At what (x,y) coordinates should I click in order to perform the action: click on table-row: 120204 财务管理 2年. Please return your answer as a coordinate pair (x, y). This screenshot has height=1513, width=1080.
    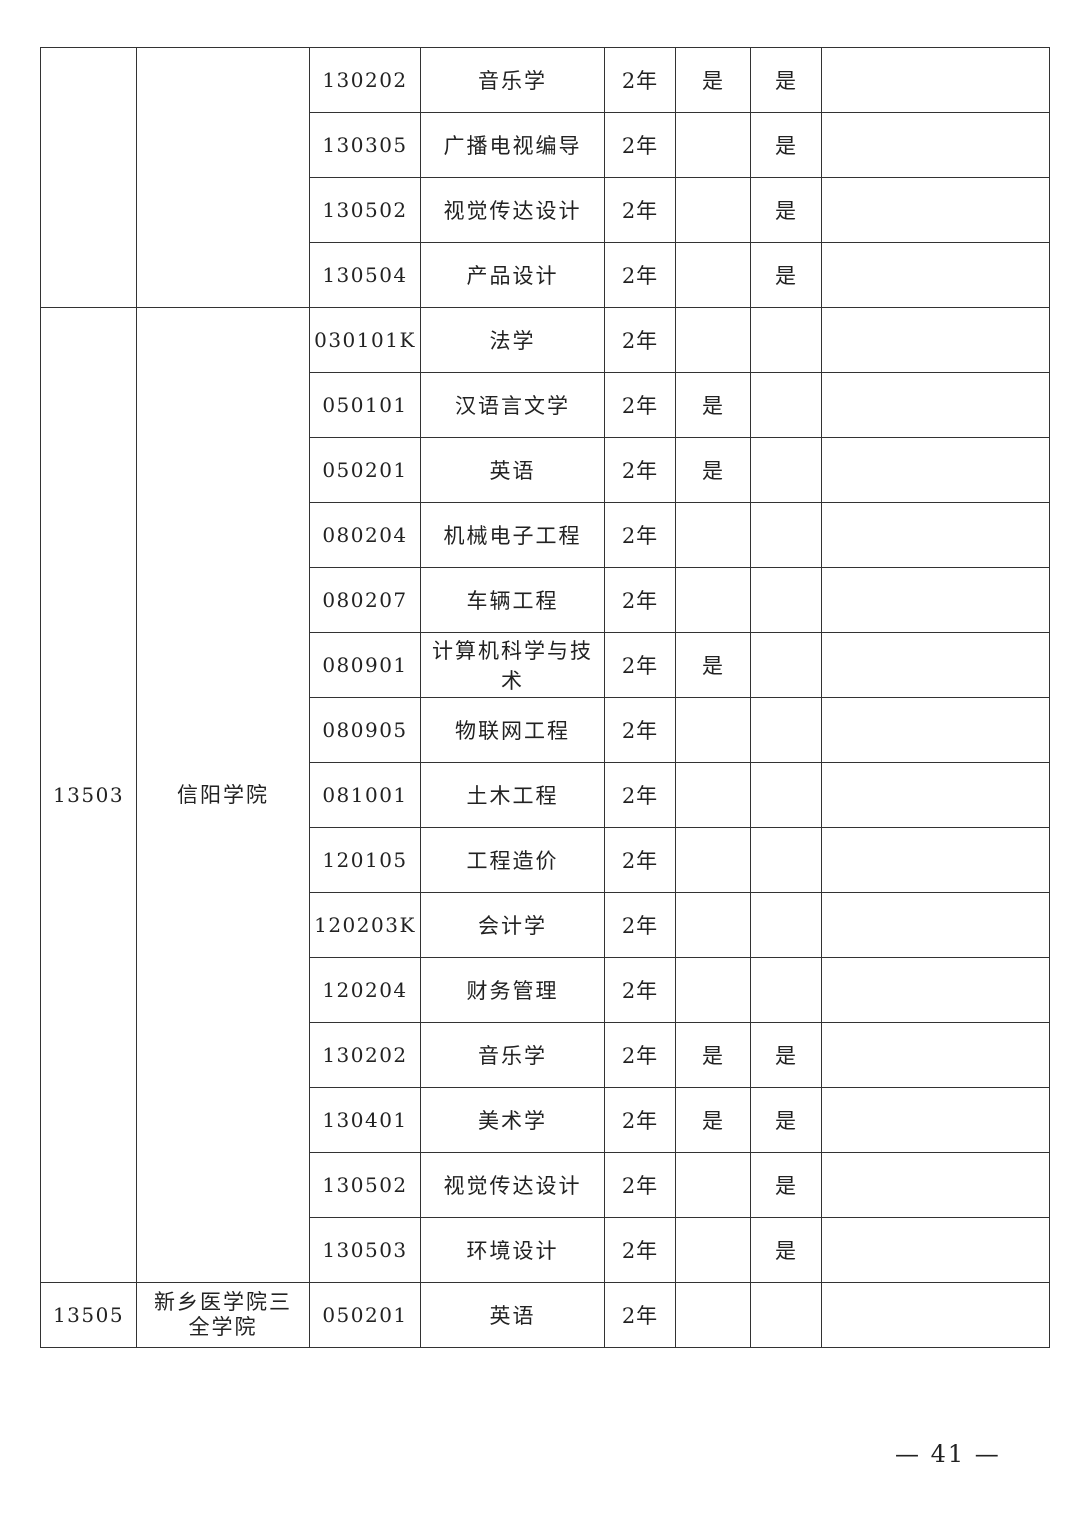
    Looking at the image, I should click on (545, 990).